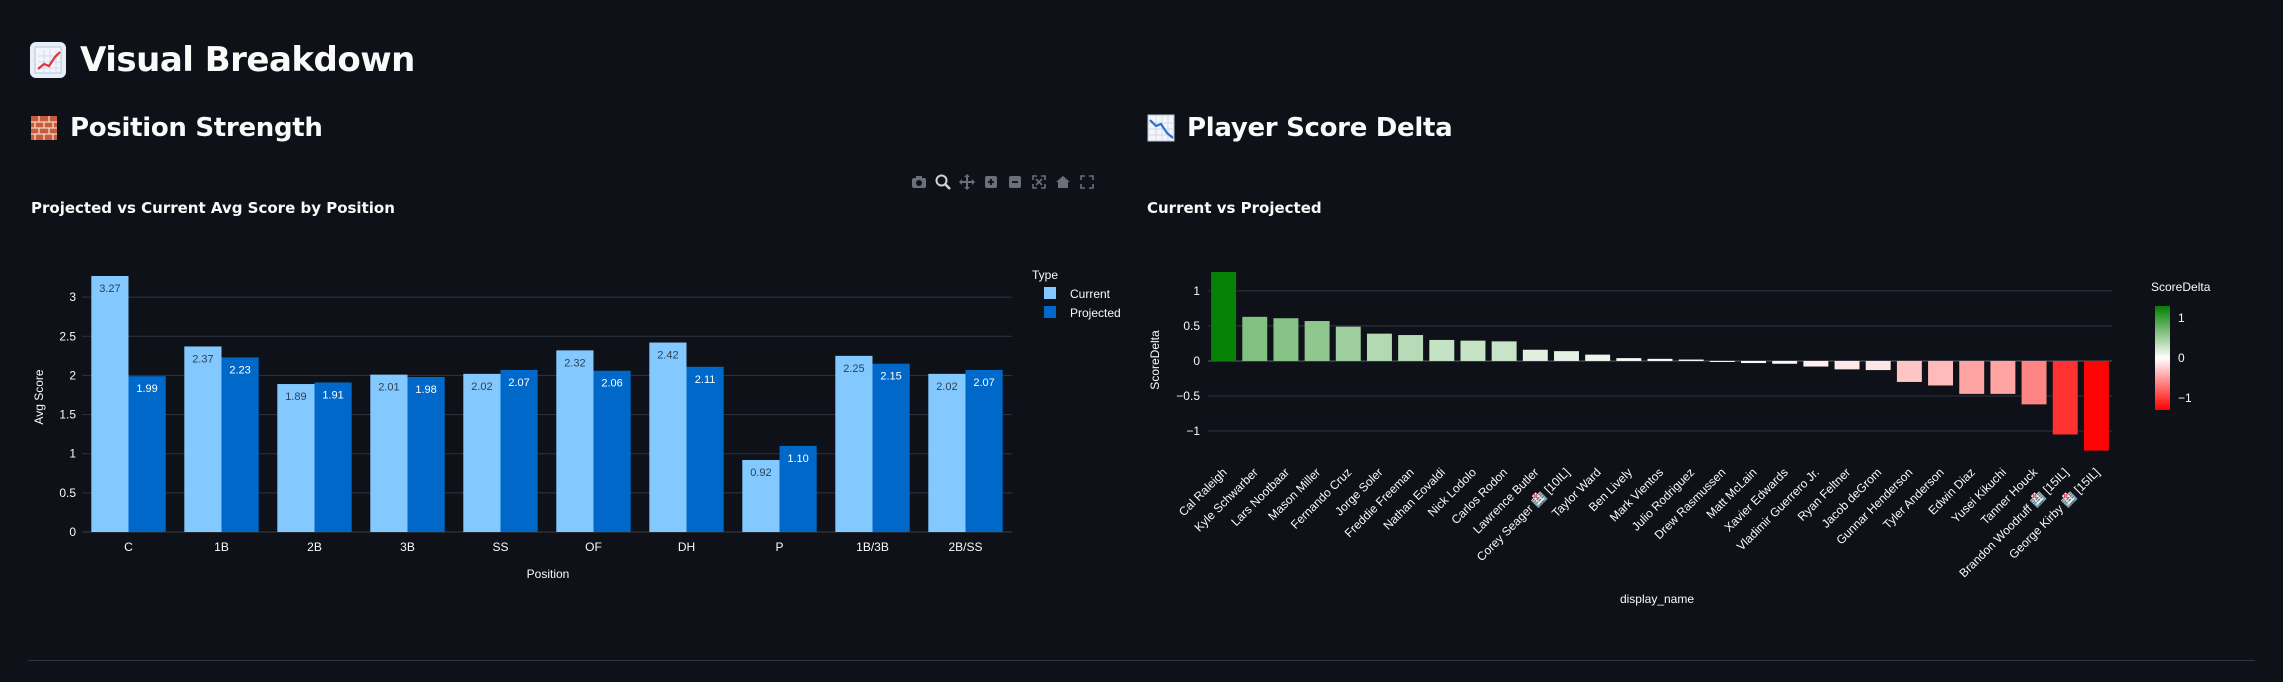 This screenshot has height=682, width=2283. I want to click on data-label: 2.37, so click(202, 359).